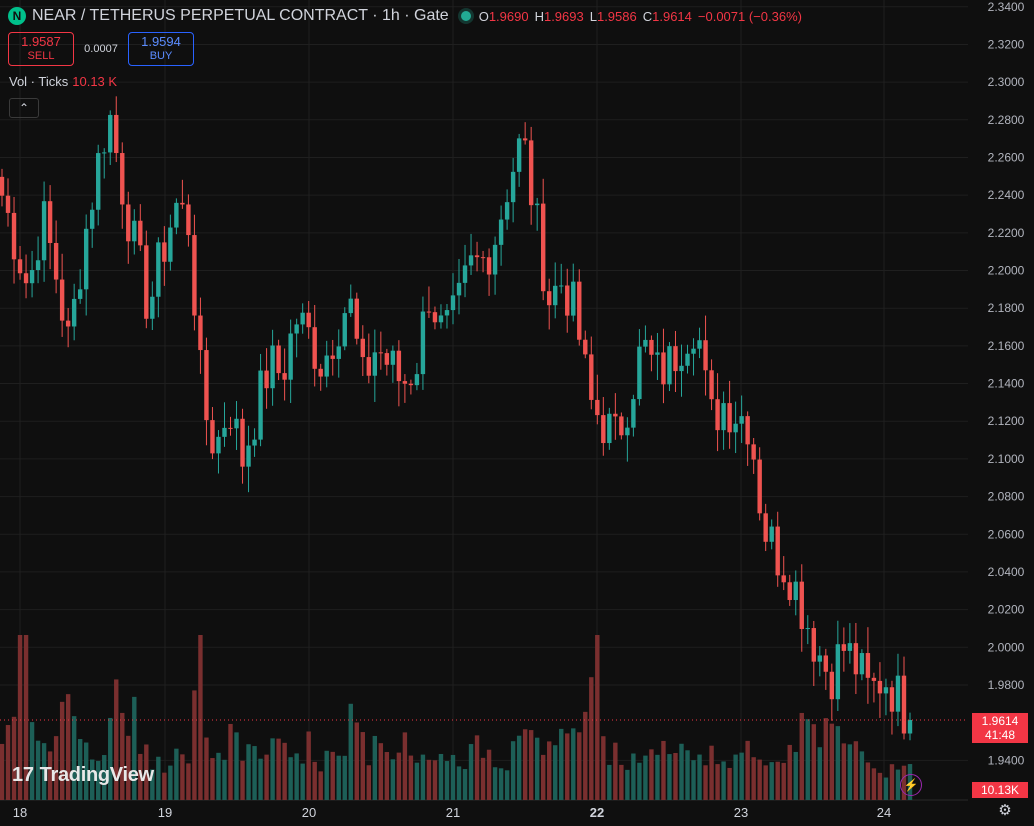 This screenshot has width=1034, height=826. I want to click on near-symbol-icon: N, so click(17, 16).